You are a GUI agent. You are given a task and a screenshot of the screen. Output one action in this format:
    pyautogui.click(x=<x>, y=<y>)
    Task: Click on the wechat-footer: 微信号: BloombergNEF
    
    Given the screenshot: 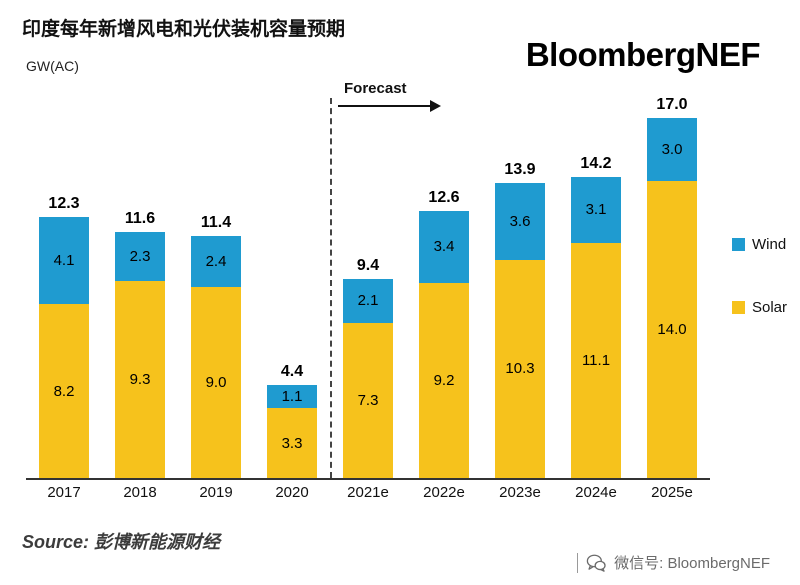 What is the action you would take?
    pyautogui.click(x=673, y=562)
    